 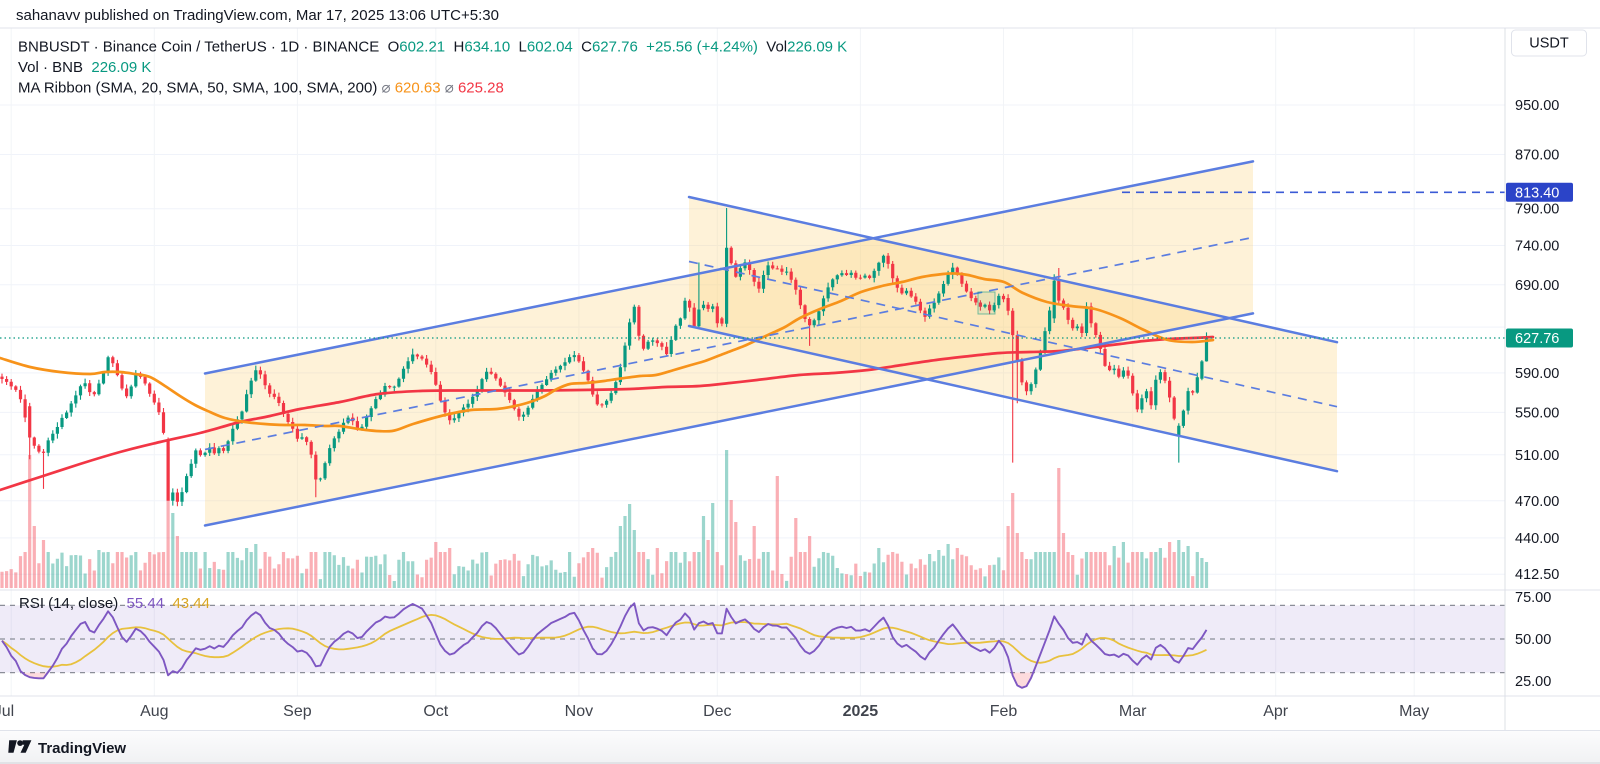 I want to click on svg-text: 813.40, so click(x=1537, y=193).